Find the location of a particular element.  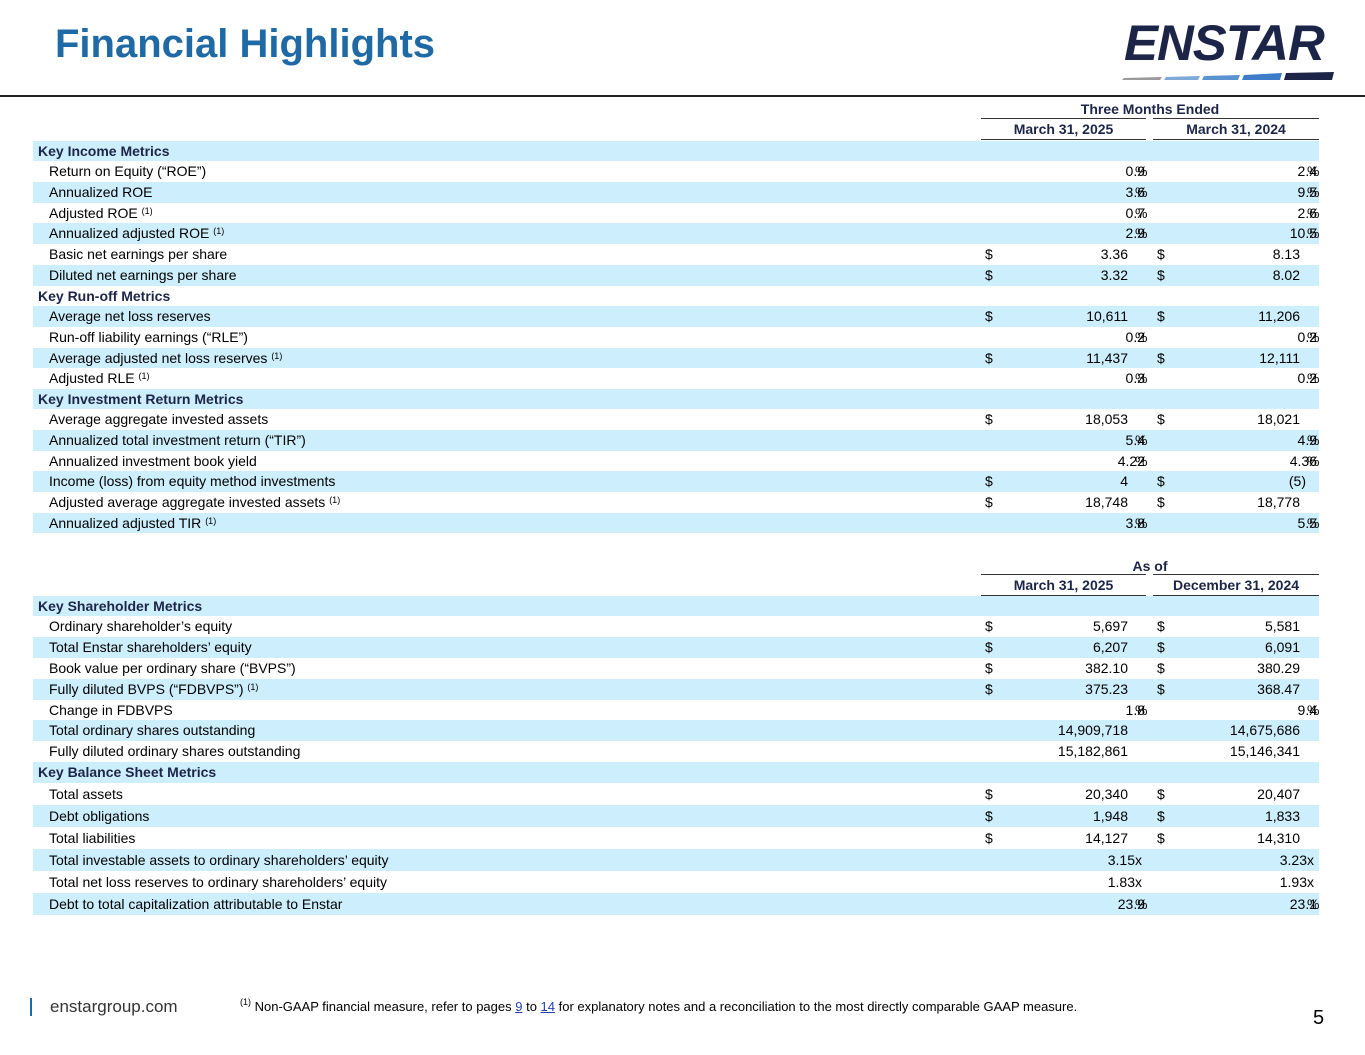

row-label-text: Book value per ordinary share (“BVPS”) is located at coordinates (172, 668).